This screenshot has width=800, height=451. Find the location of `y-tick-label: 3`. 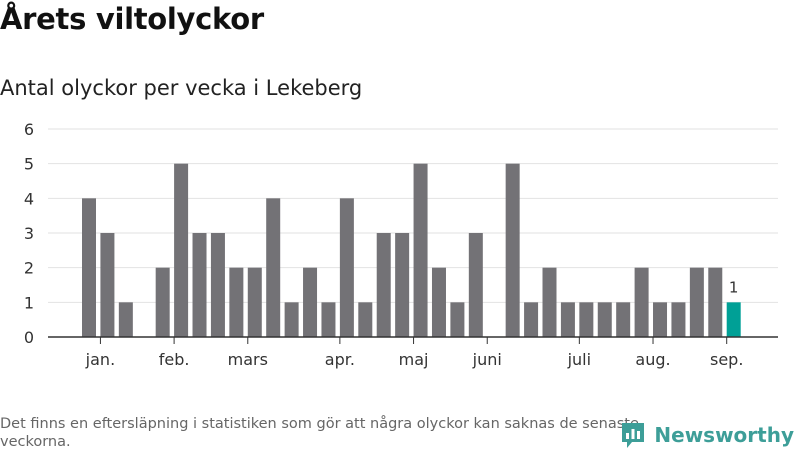

y-tick-label: 3 is located at coordinates (29, 233).